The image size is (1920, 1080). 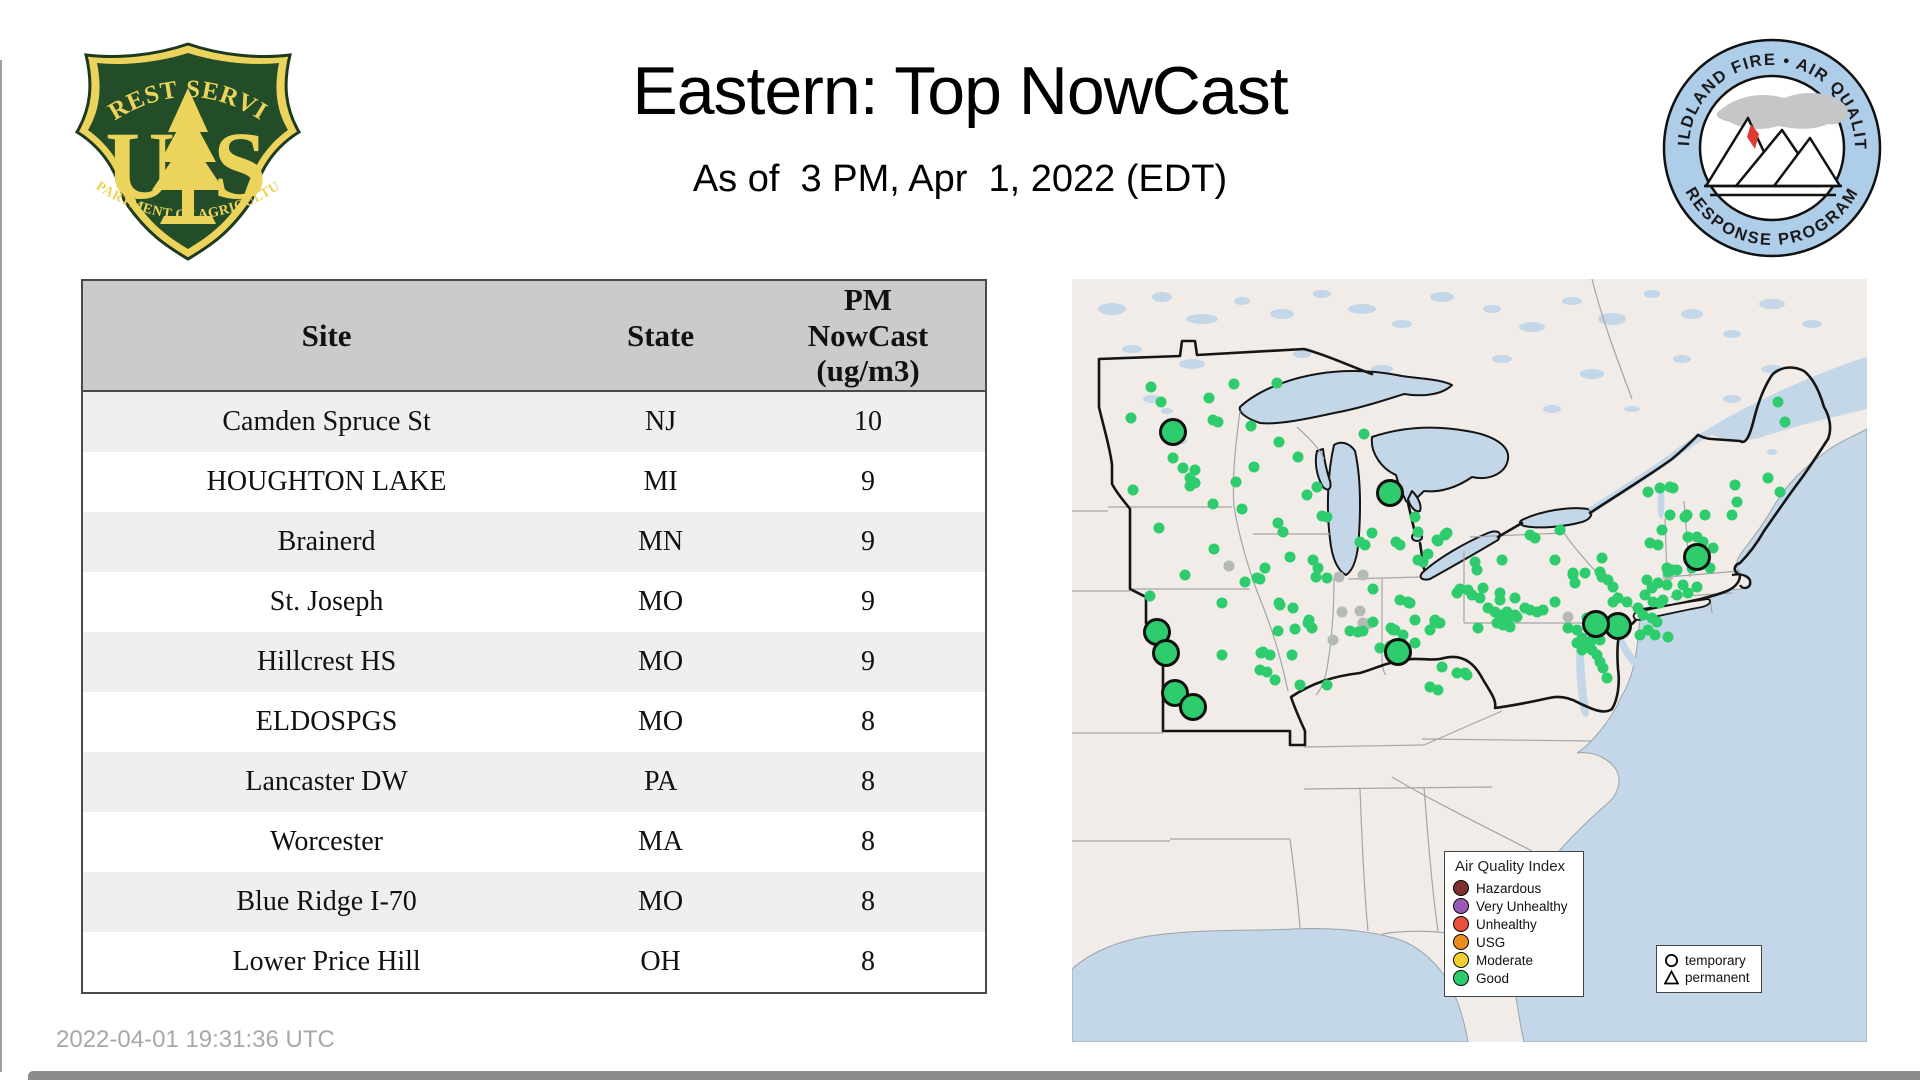 I want to click on aqi-legend-item: Very Unhealthy, so click(x=1514, y=906).